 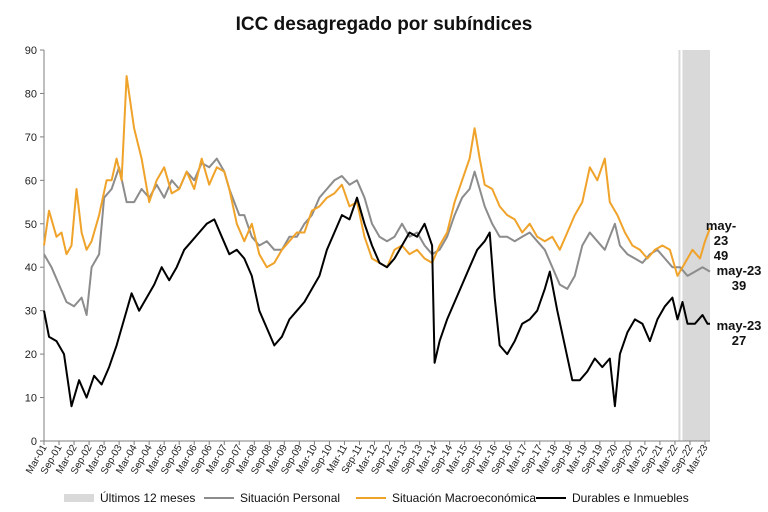 What do you see at coordinates (31, 181) in the screenshot?
I see `y-tick-label: 60` at bounding box center [31, 181].